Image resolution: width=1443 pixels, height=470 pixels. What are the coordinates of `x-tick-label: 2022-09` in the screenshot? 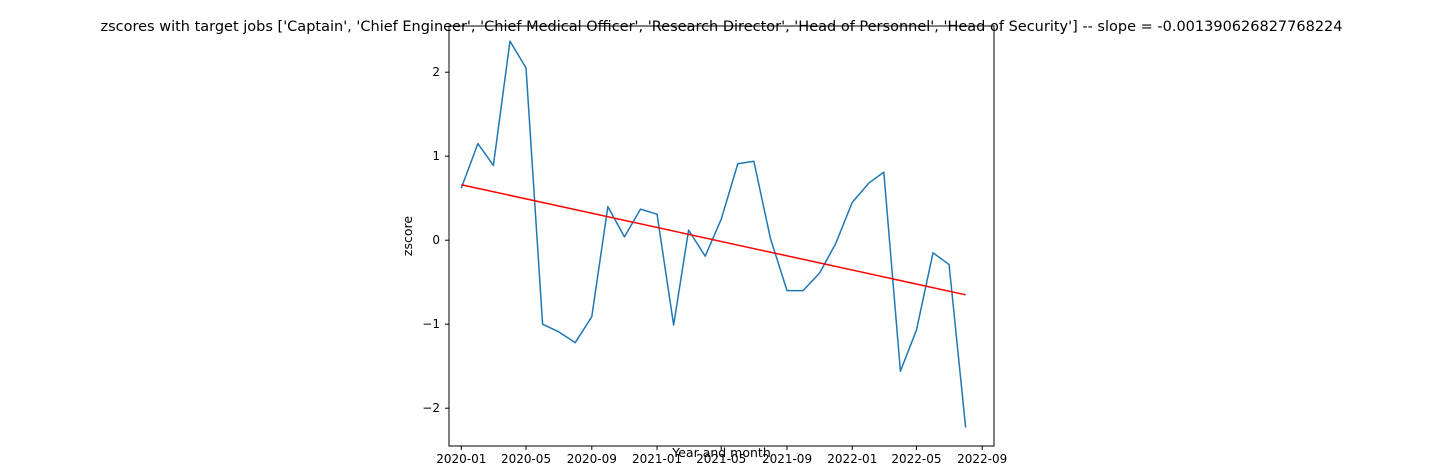 It's located at (982, 459).